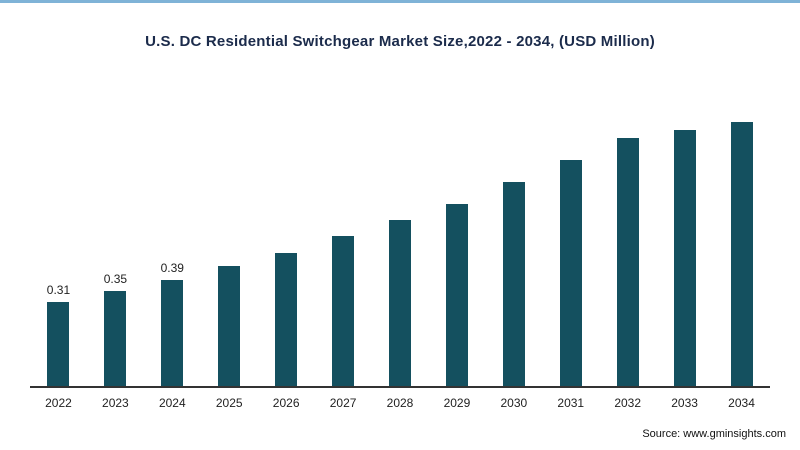  Describe the element at coordinates (571, 403) in the screenshot. I see `x-axis-label: 2031` at that location.